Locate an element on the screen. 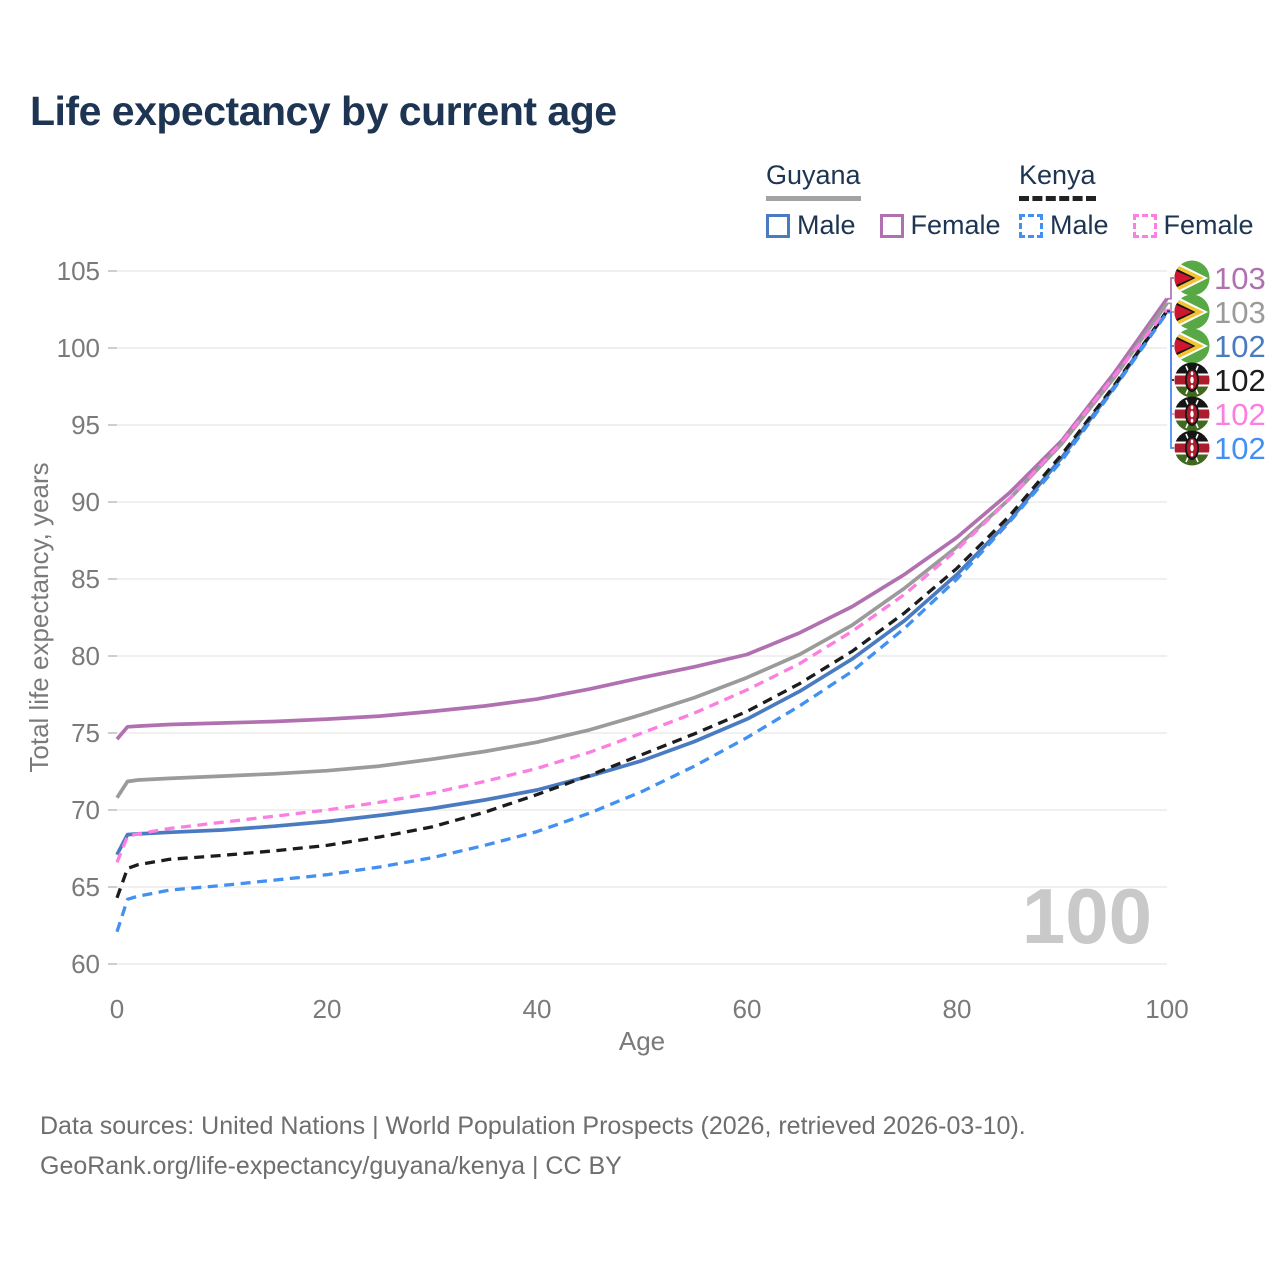 Image resolution: width=1280 pixels, height=1280 pixels. x-tick-label: 0 is located at coordinates (117, 1009).